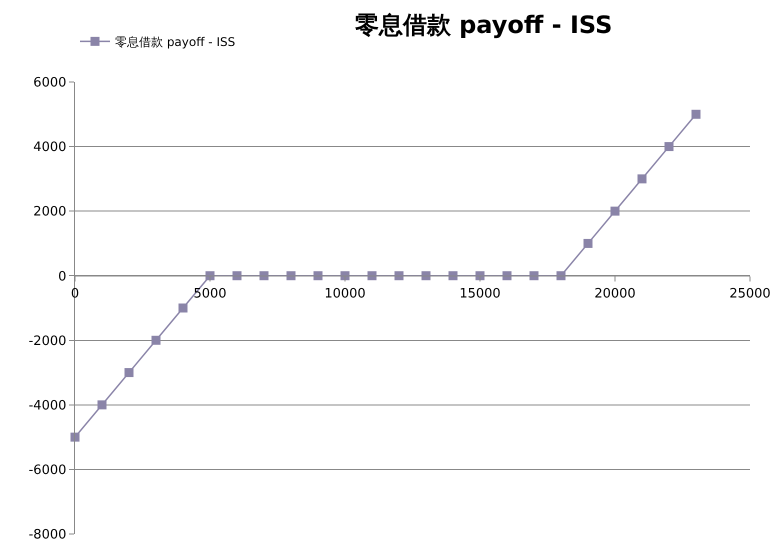  What do you see at coordinates (345, 294) in the screenshot?
I see `x-tick-label: 10000` at bounding box center [345, 294].